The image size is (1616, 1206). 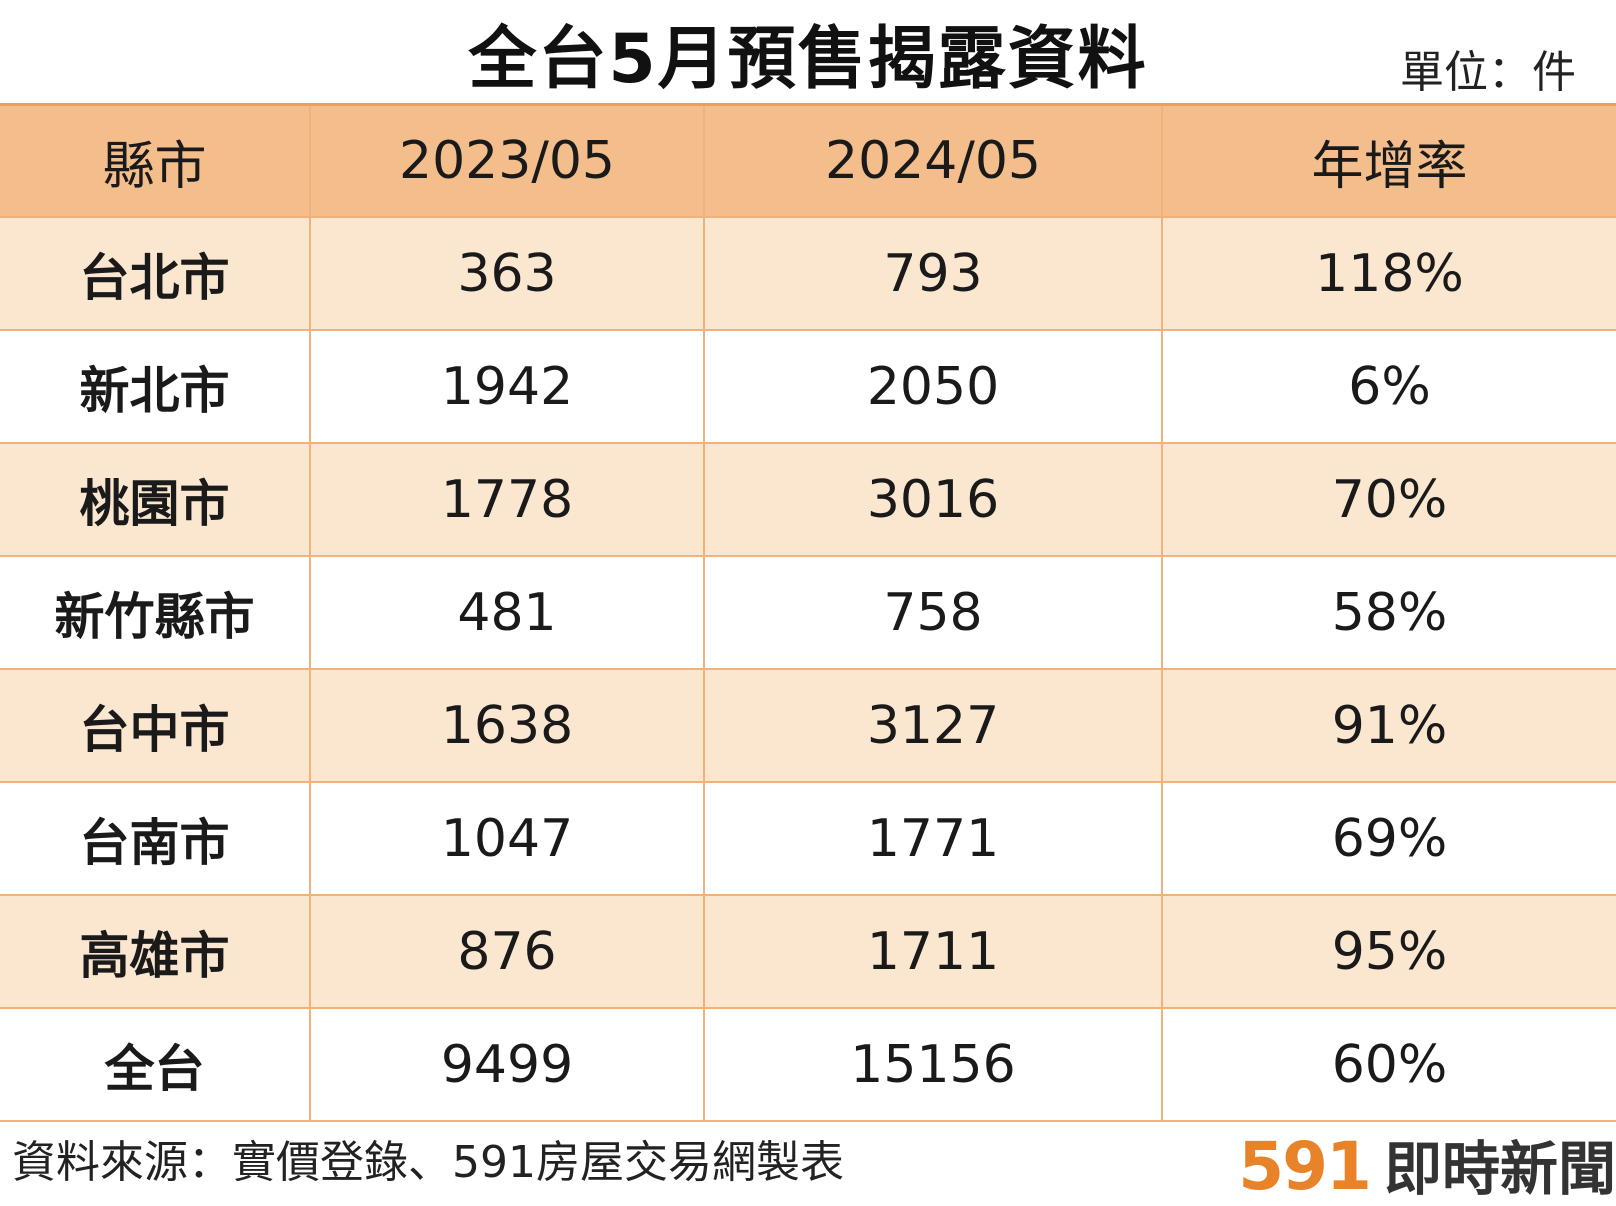 What do you see at coordinates (933, 952) in the screenshot?
I see `cell-2024: 1711` at bounding box center [933, 952].